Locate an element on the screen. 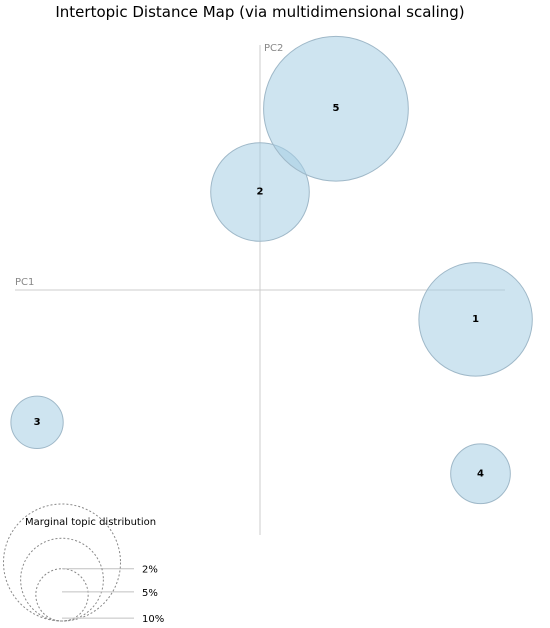 Image resolution: width=550 pixels, height=628 pixels. marginal-topic-legend: Marginal topic distribution 2% 5% 10% is located at coordinates (83, 564).